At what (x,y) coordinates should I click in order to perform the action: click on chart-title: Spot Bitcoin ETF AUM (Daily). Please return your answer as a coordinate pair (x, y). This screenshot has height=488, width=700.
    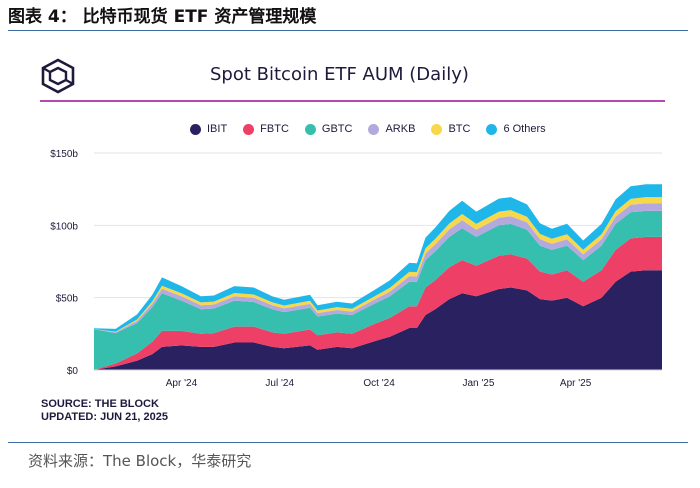
    Looking at the image, I should click on (339, 74).